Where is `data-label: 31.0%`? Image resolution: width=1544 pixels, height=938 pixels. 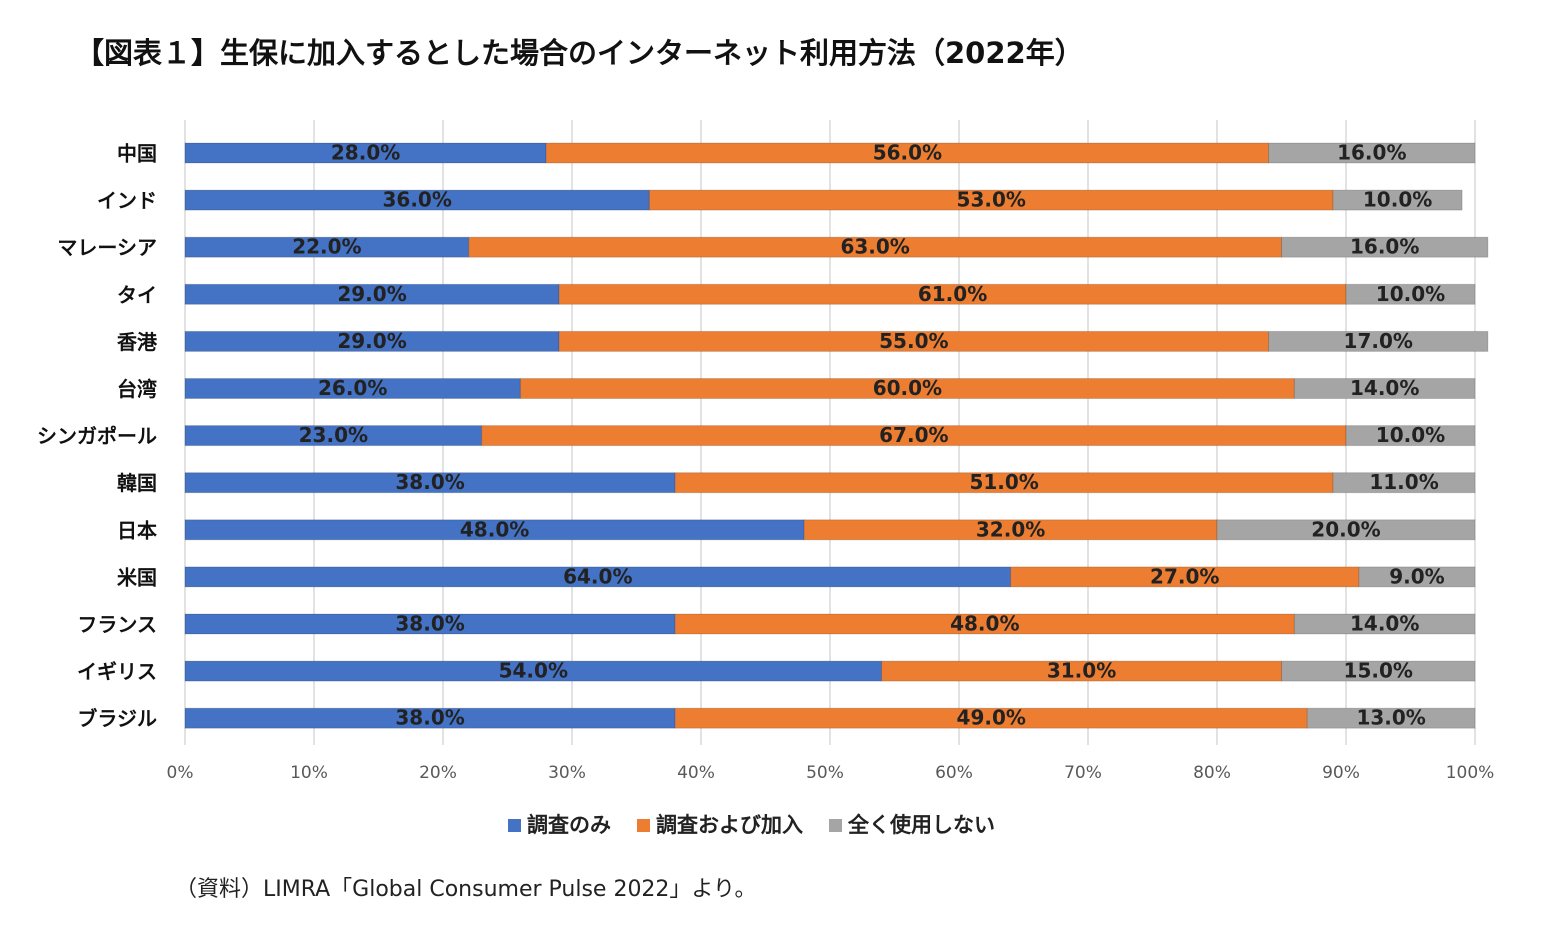
data-label: 31.0% is located at coordinates (1081, 671).